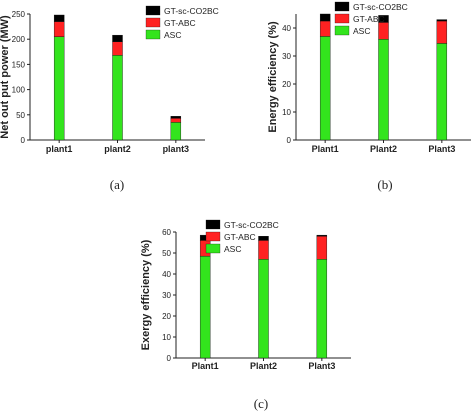 The image size is (474, 418). What do you see at coordinates (19, 14) in the screenshot?
I see `y-tick-label: 250` at bounding box center [19, 14].